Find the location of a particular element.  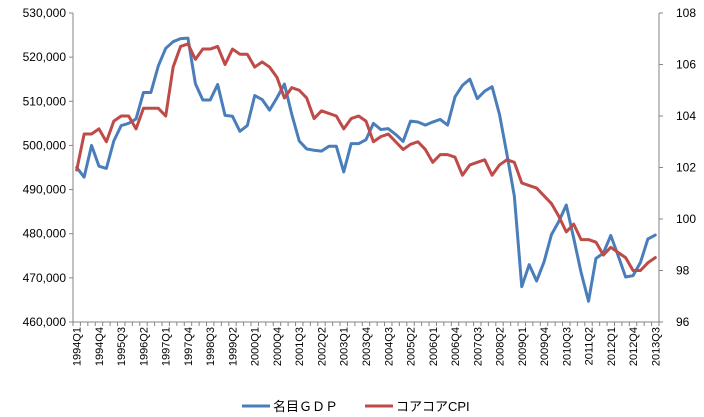

x-tick-label: 1996Q2 is located at coordinates (144, 346).